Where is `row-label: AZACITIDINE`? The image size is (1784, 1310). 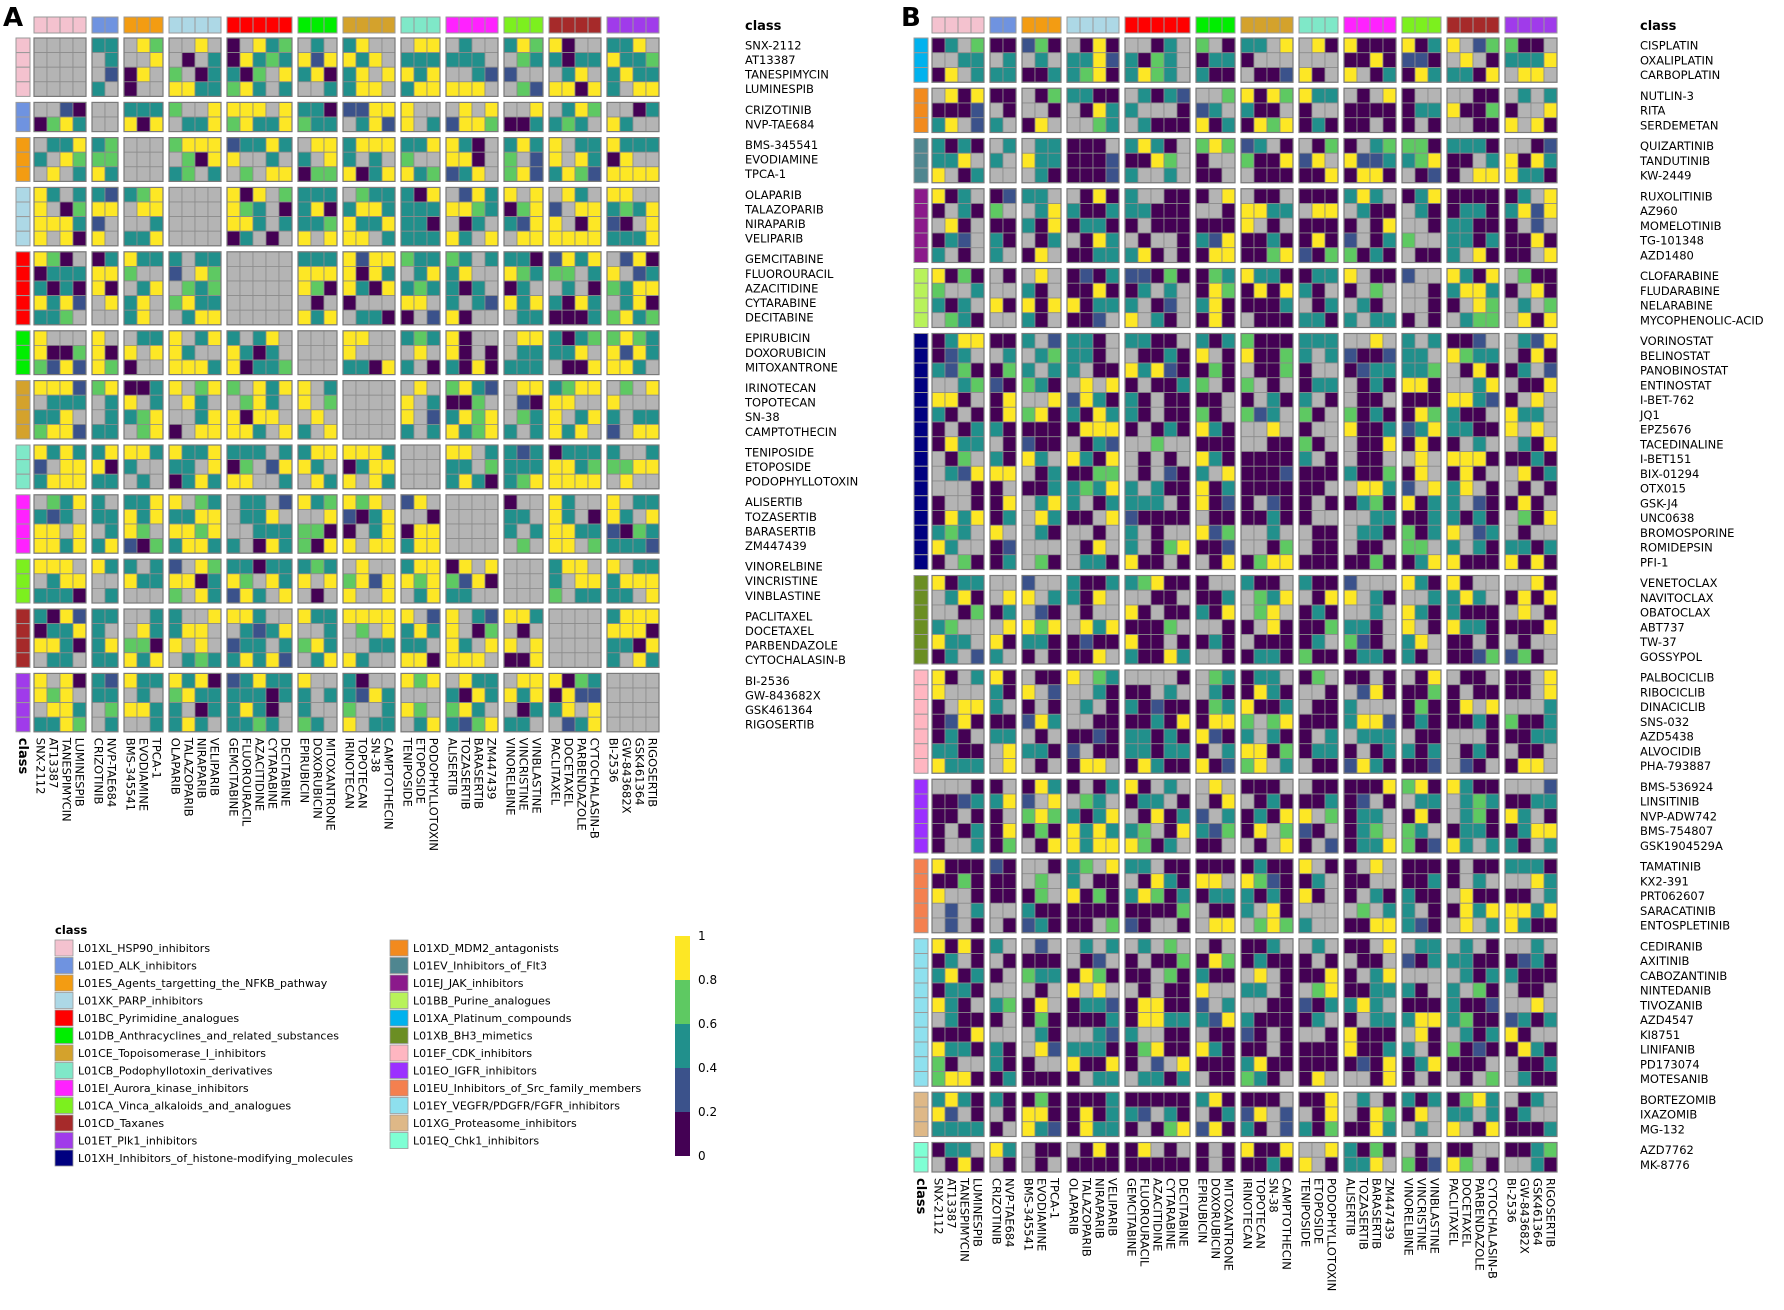 row-label: AZACITIDINE is located at coordinates (781, 288).